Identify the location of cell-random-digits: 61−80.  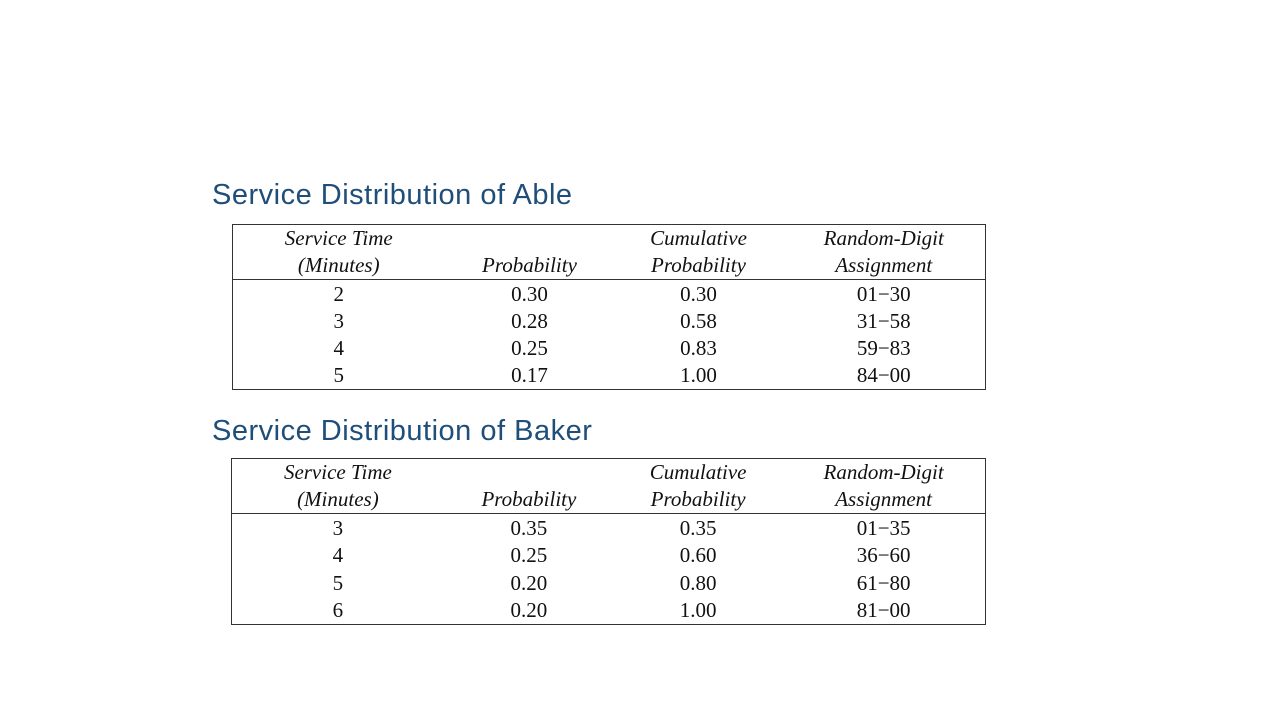
(883, 582).